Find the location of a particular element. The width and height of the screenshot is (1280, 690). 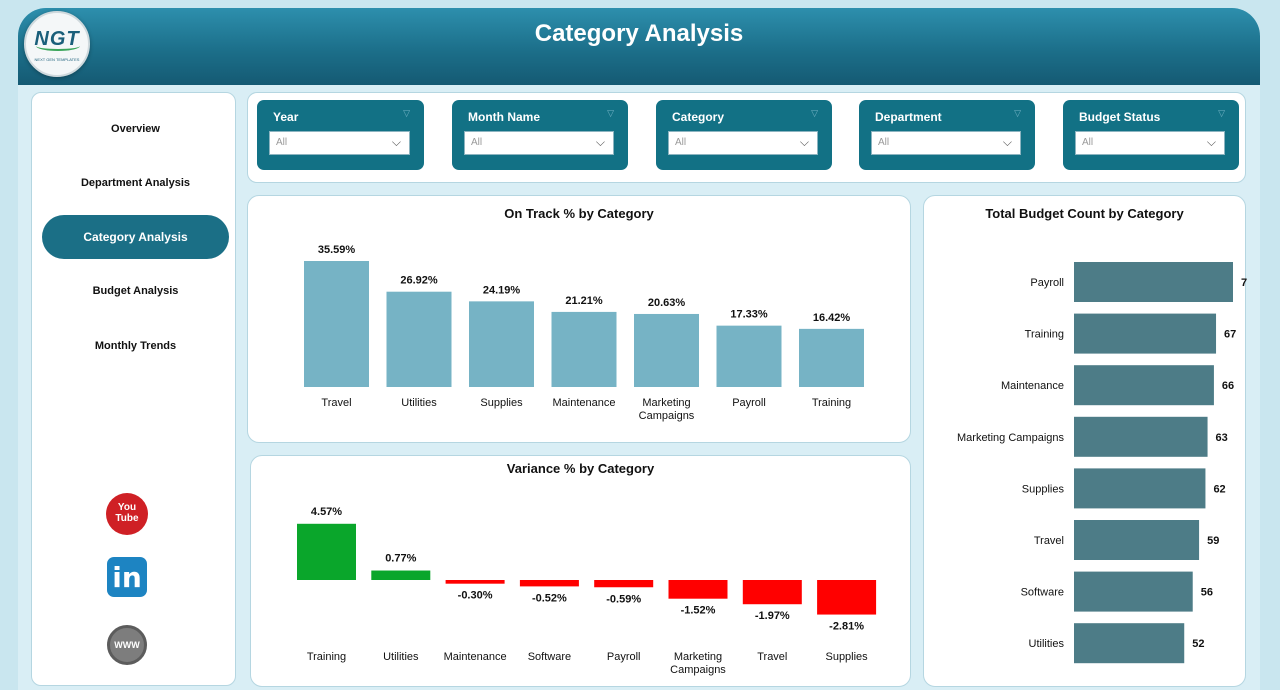

budget-bar-supplies is located at coordinates (1140, 488).